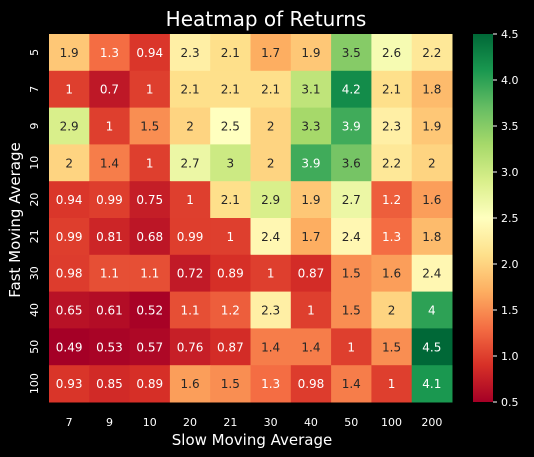  I want to click on x-tick-label: 50, so click(351, 422).